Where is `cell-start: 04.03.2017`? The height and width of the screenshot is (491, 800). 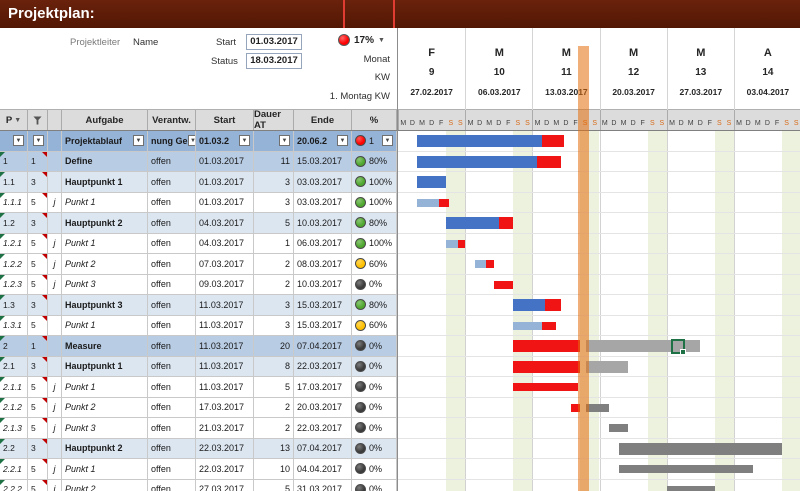 cell-start: 04.03.2017 is located at coordinates (225, 243).